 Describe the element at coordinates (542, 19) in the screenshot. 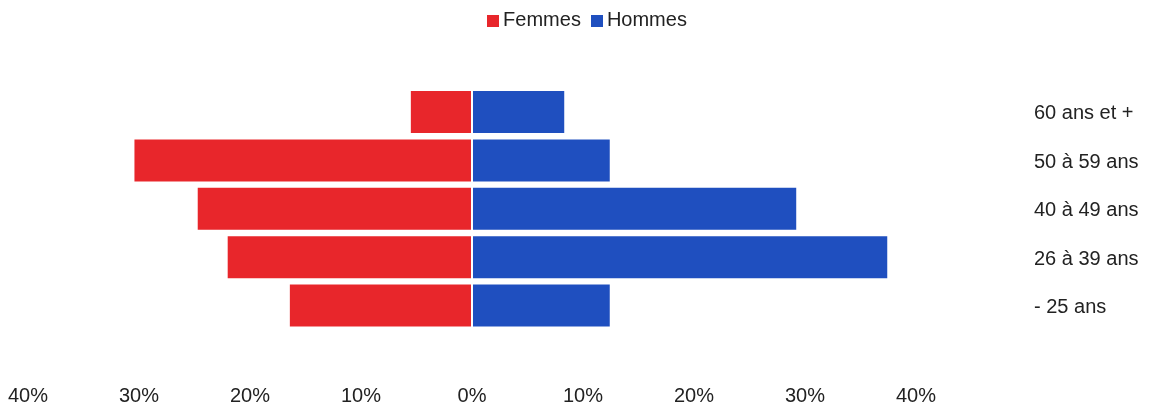

I see `legend-label: Femmes` at that location.